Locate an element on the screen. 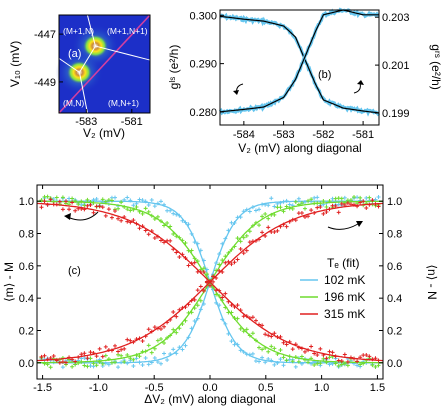 Image resolution: width=443 pixels, height=408 pixels. y-tick-label-right: 0.6 is located at coordinates (394, 267).